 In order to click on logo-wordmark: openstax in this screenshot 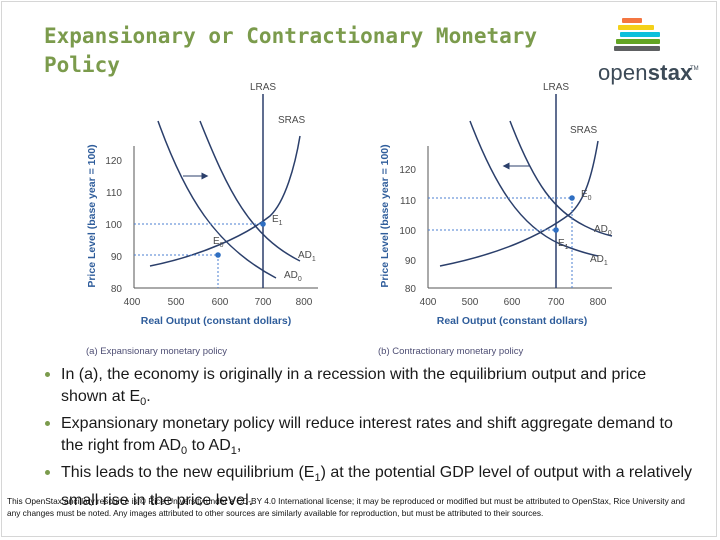, I will do `click(645, 73)`.